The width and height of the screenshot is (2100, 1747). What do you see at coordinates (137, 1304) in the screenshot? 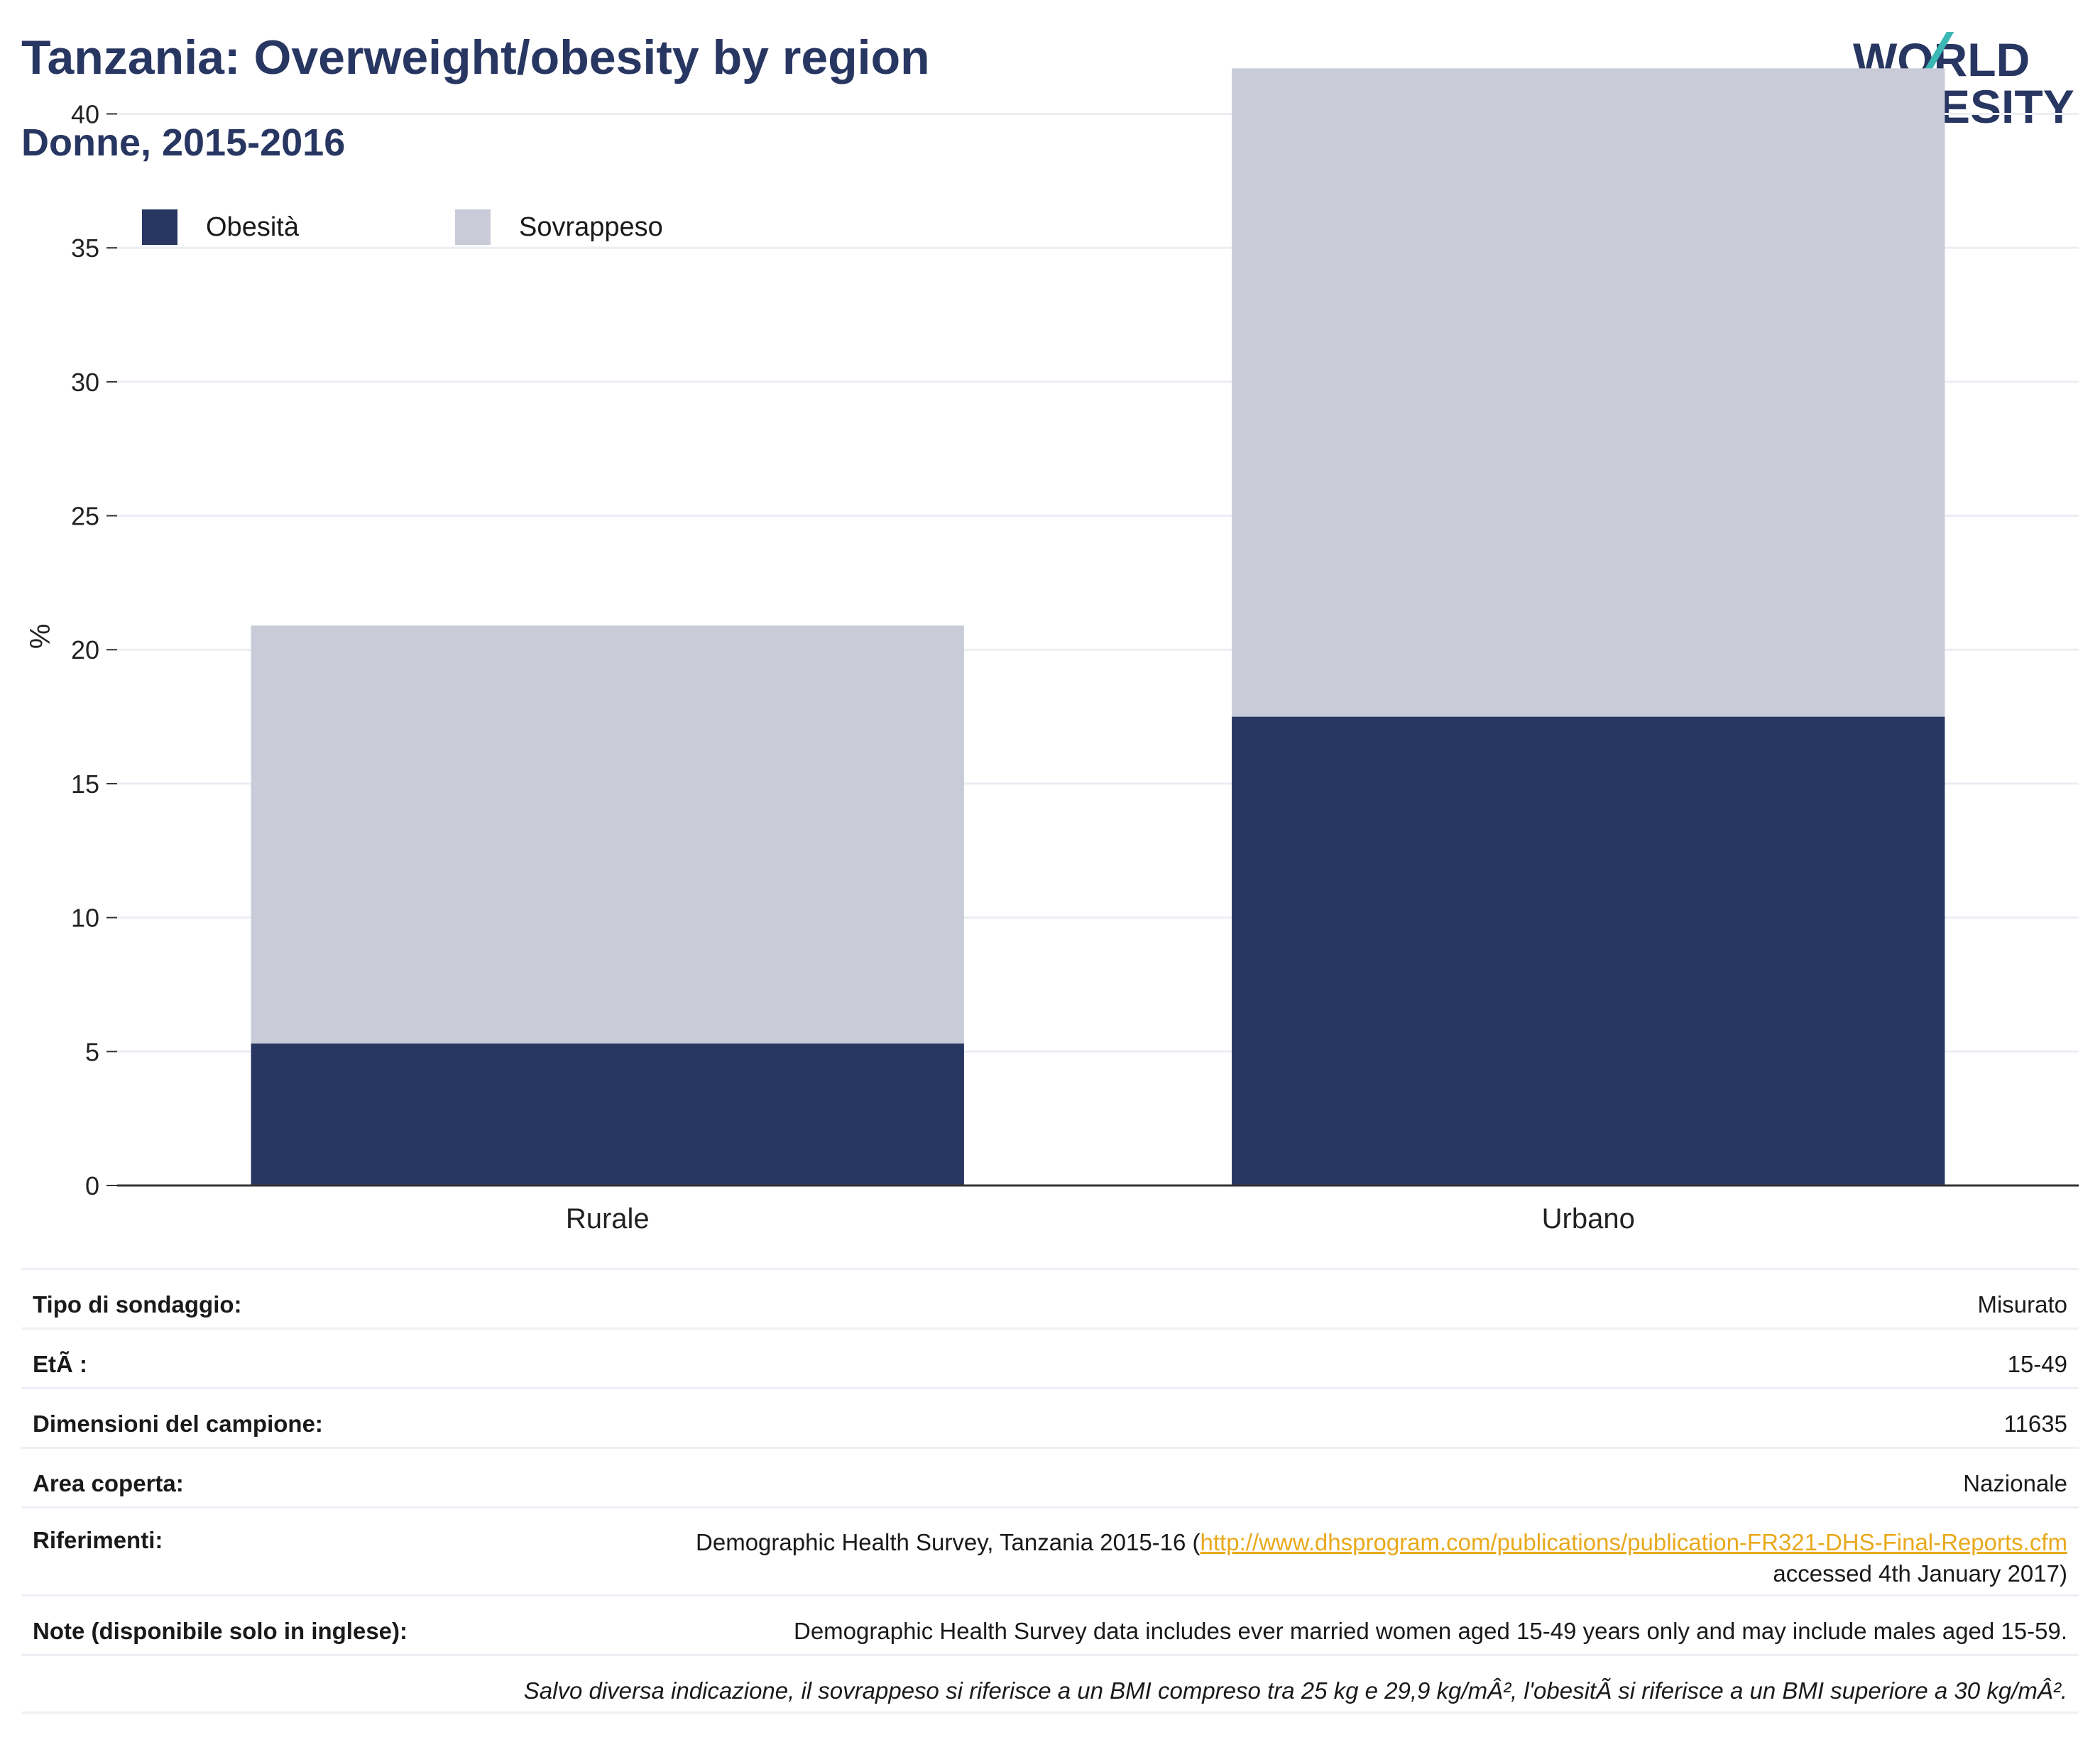
I see `info-label: Tipo di sondaggio:` at bounding box center [137, 1304].